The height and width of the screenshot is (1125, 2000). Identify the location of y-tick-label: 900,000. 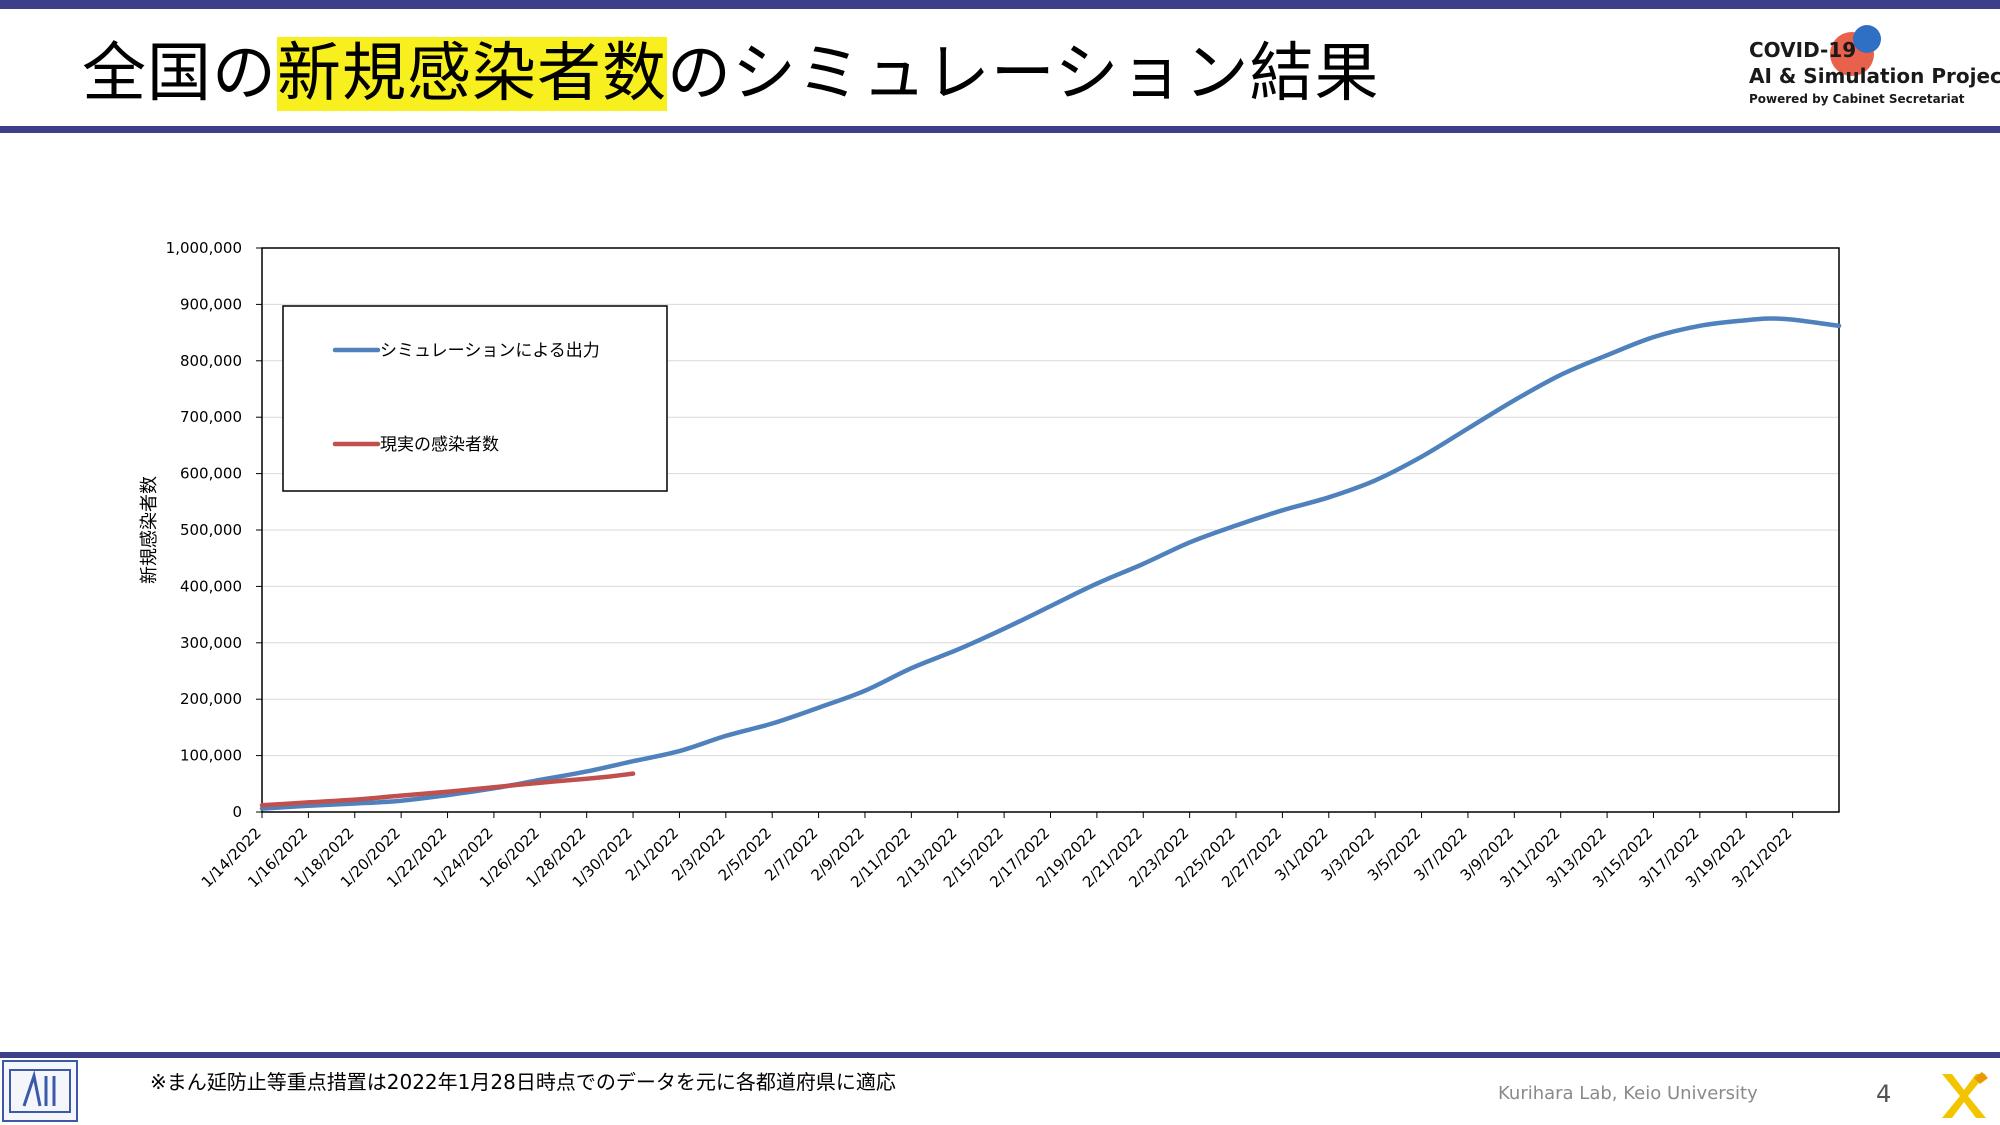
(211, 304).